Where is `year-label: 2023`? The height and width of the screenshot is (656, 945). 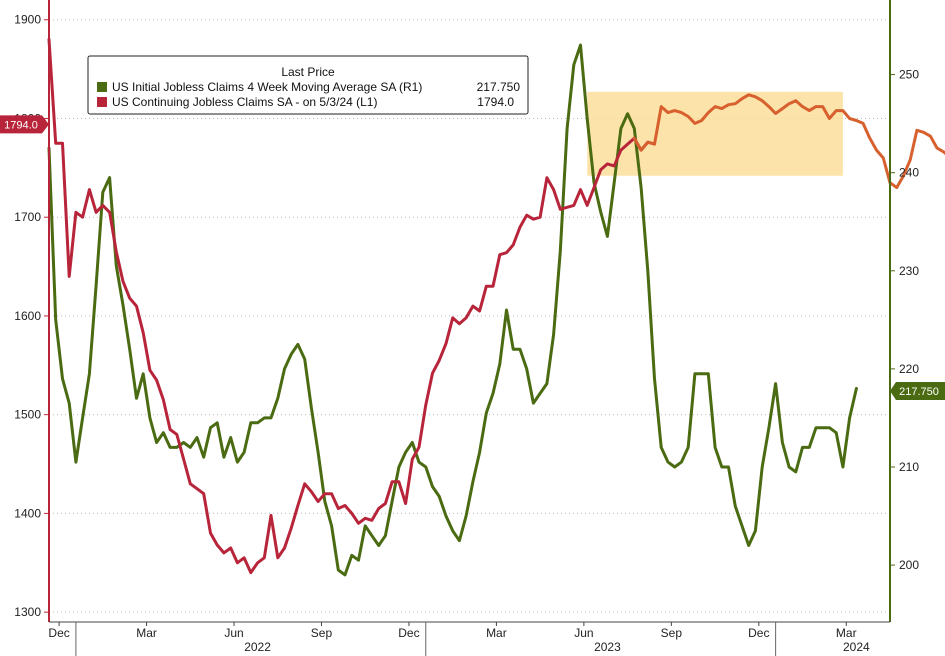 year-label: 2023 is located at coordinates (607, 647).